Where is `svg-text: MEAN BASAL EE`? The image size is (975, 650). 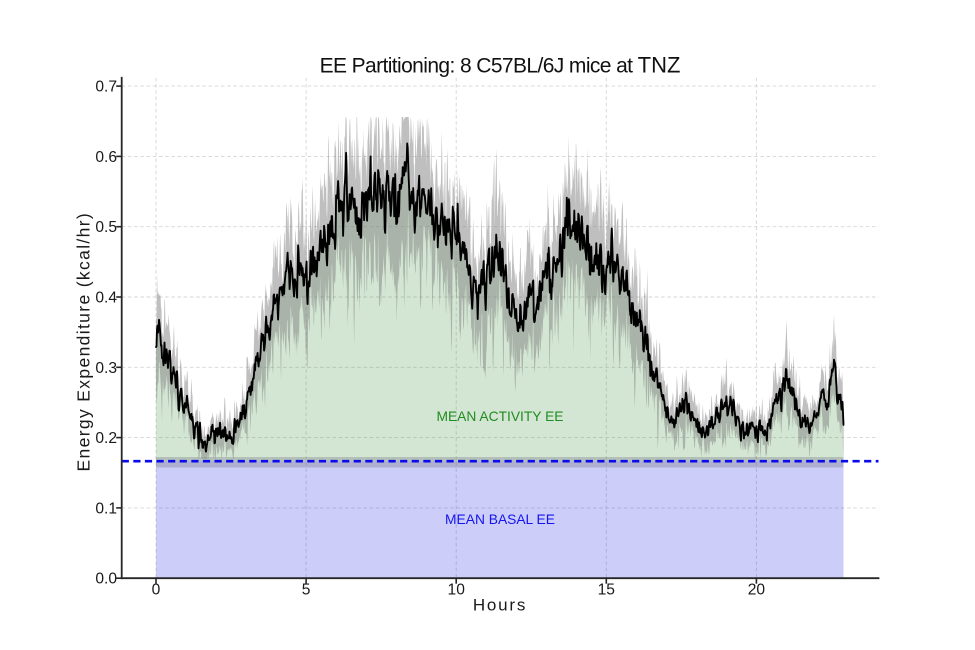 svg-text: MEAN BASAL EE is located at coordinates (500, 519).